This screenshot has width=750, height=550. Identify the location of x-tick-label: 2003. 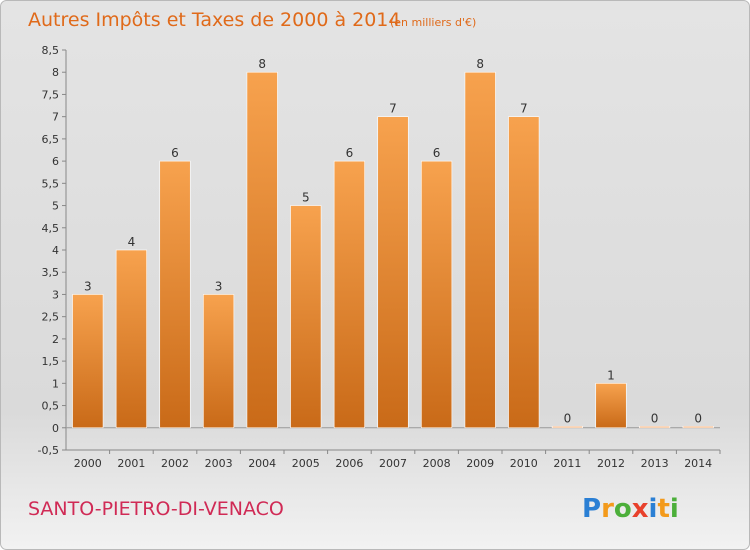
(219, 463).